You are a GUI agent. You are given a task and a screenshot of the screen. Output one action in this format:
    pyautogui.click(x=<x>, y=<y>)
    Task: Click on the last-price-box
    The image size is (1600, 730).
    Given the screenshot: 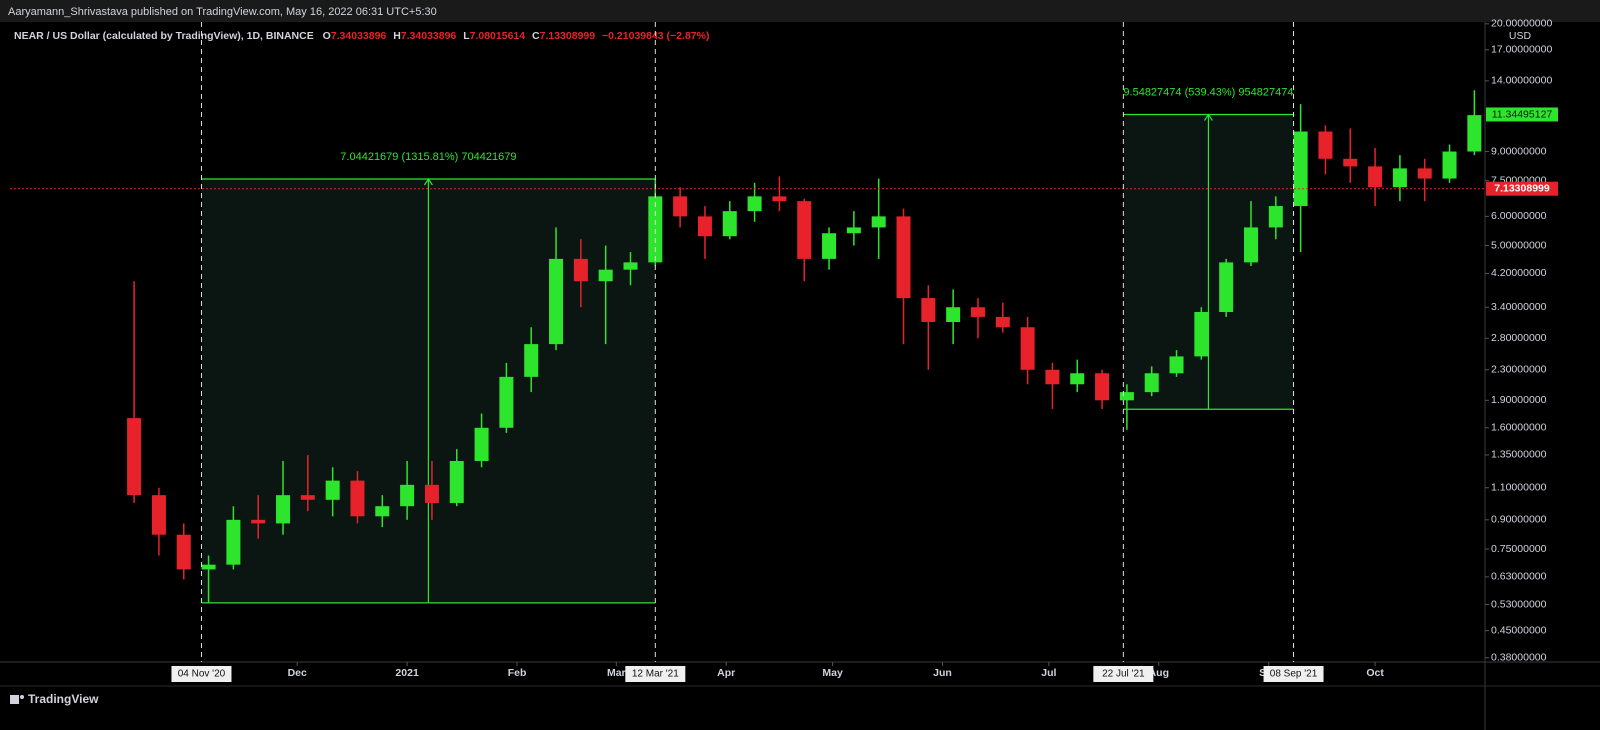 What is the action you would take?
    pyautogui.click(x=1522, y=114)
    